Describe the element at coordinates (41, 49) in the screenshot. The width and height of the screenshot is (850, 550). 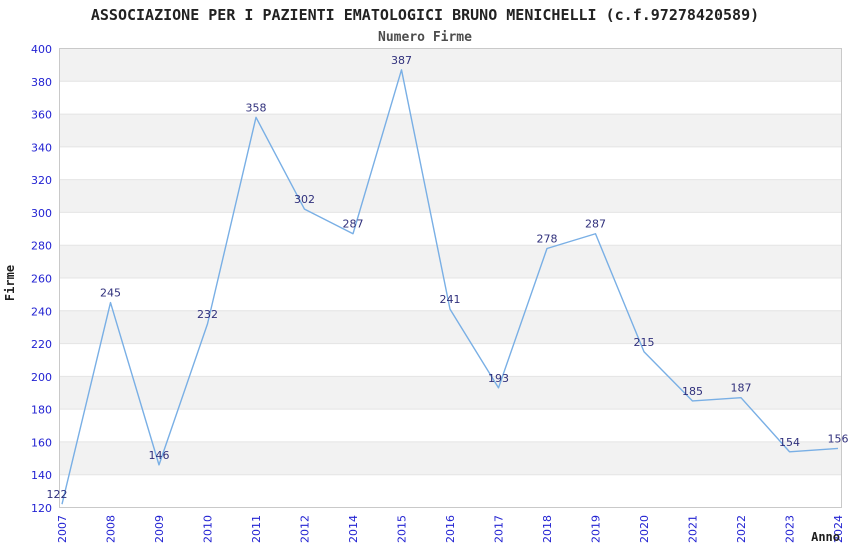
I see `y-tick-label: 400` at that location.